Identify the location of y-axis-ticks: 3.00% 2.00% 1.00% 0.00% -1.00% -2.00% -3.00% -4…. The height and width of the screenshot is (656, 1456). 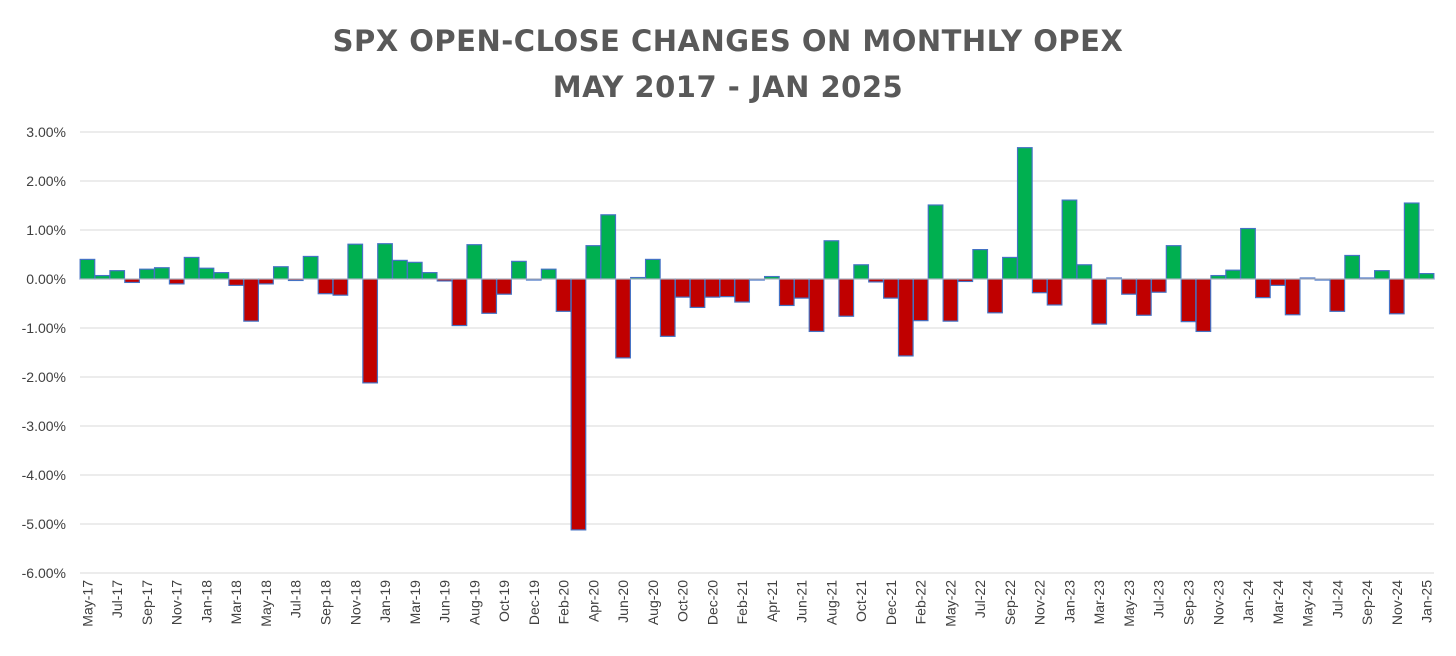
(44, 352).